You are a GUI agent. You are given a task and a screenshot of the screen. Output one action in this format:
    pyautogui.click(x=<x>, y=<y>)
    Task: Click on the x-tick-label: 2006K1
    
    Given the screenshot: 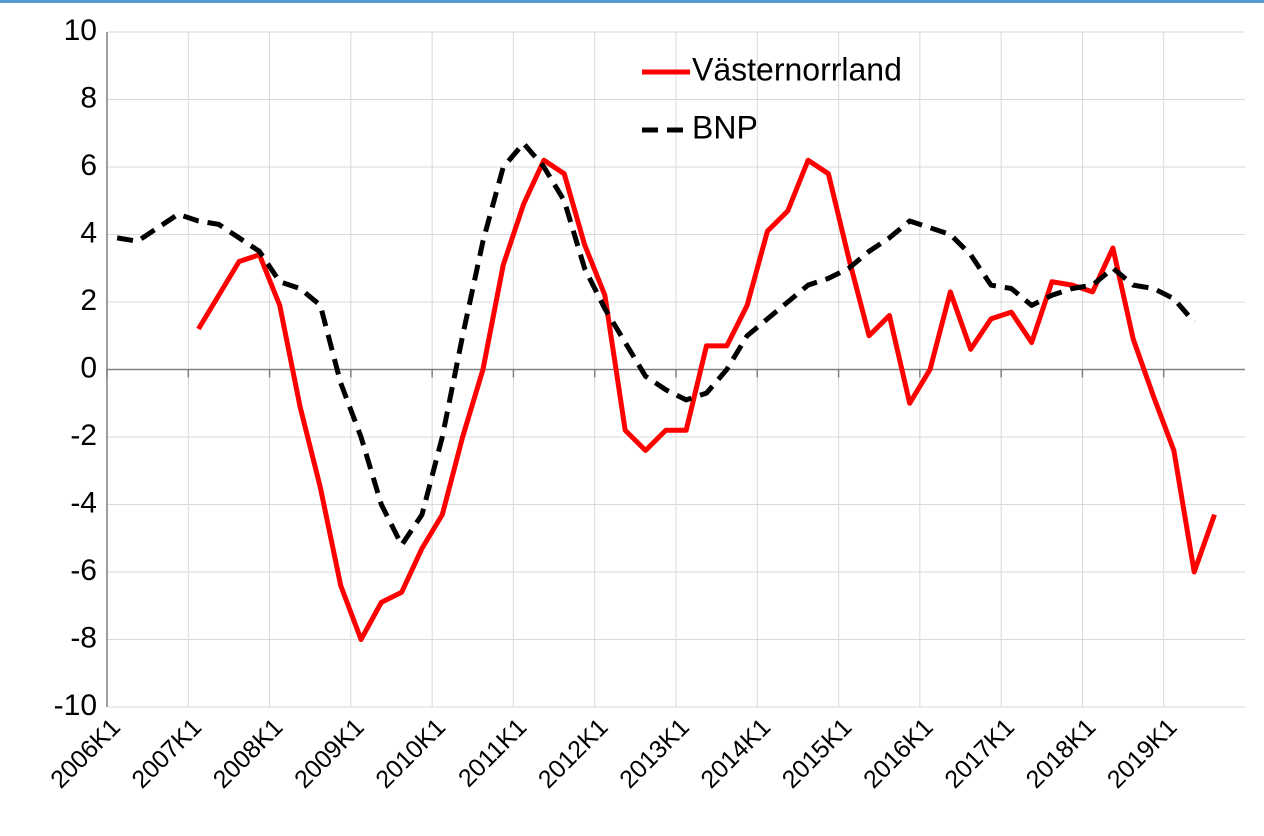 What is the action you would take?
    pyautogui.click(x=85, y=753)
    